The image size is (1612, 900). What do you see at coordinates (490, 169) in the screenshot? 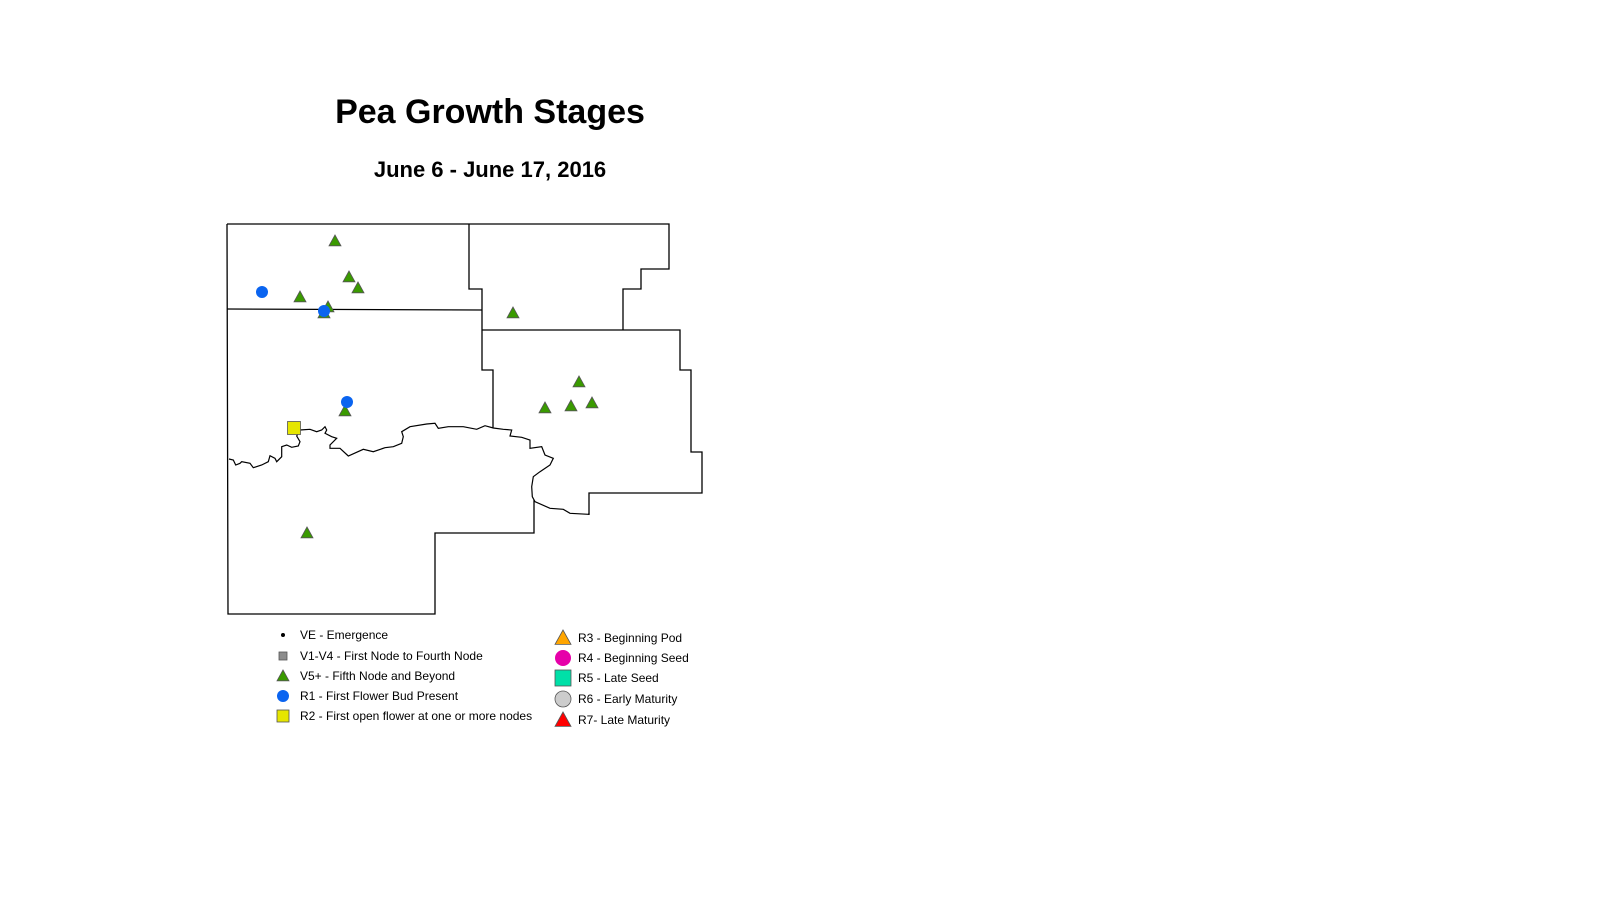
I see `map-subtitle: June 6 - June 17, 2016` at bounding box center [490, 169].